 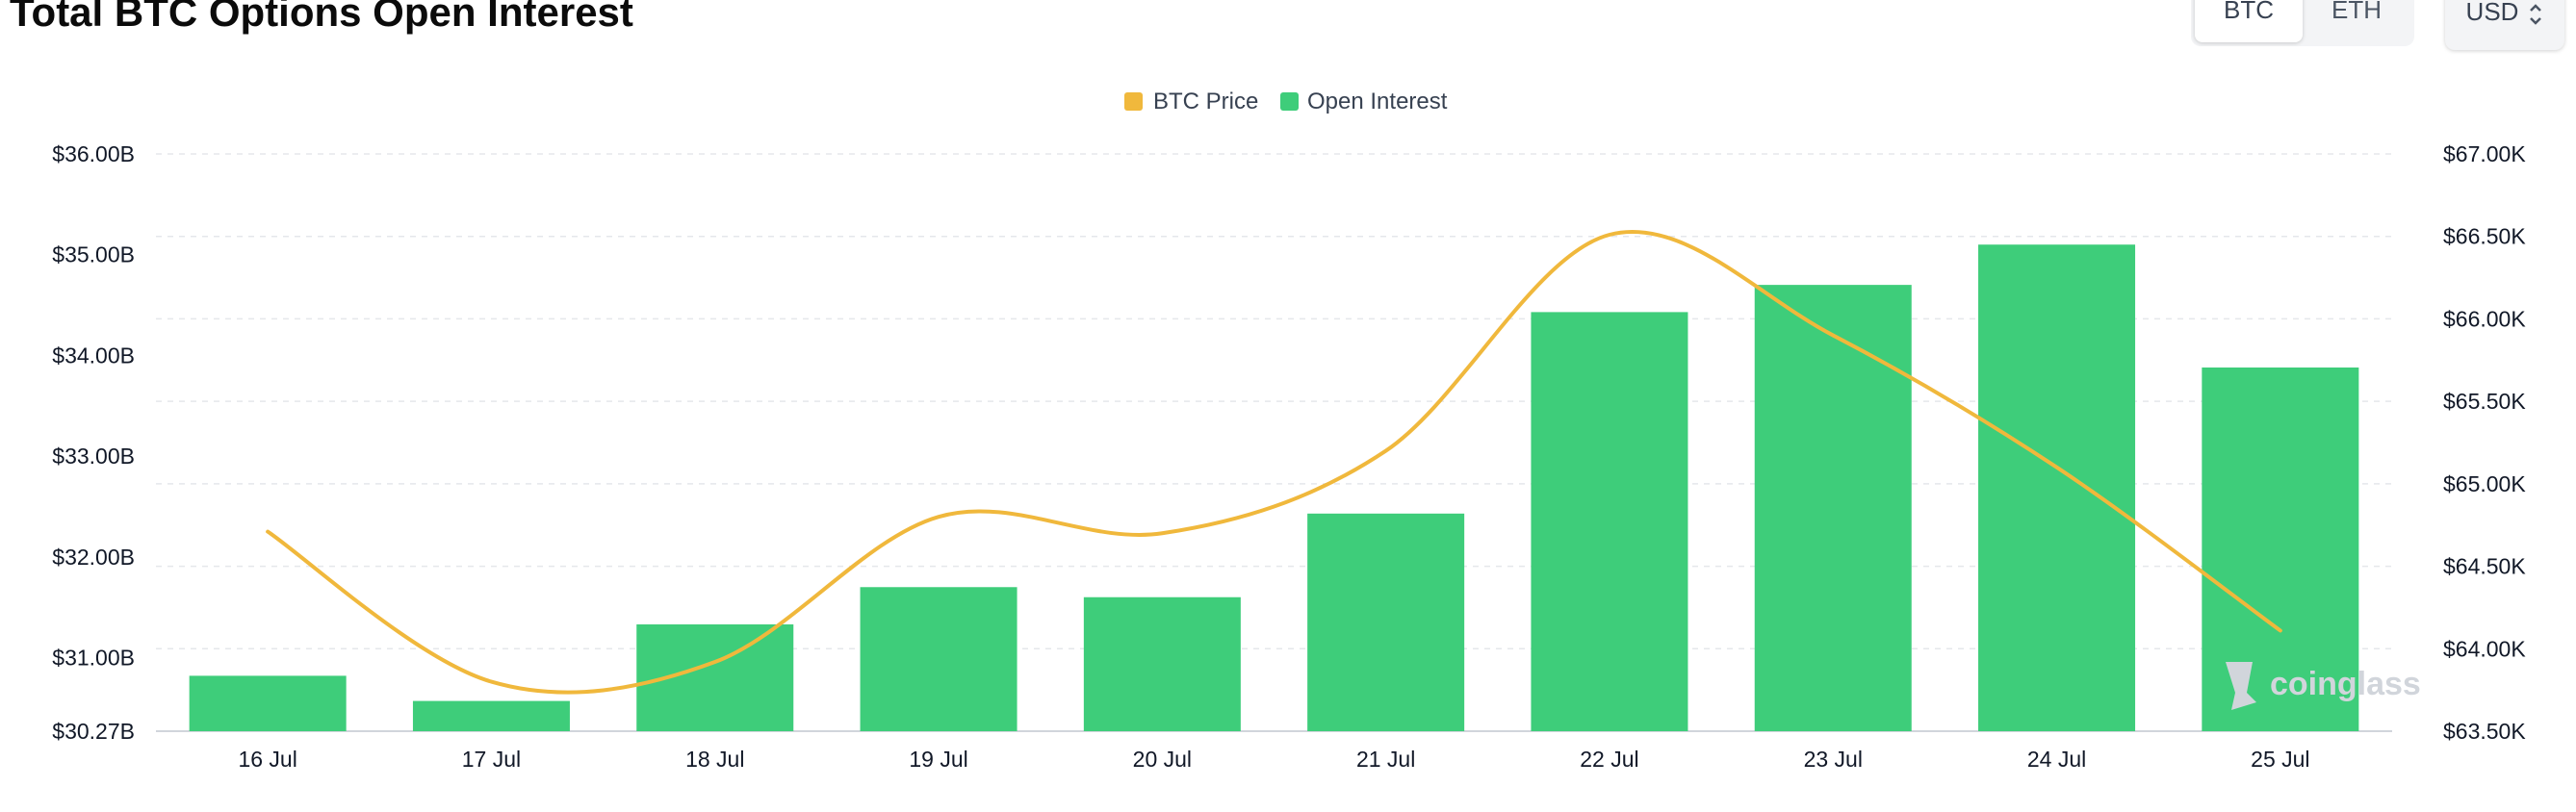 What do you see at coordinates (2485, 236) in the screenshot?
I see `right-axis-tick-label: $66.50K` at bounding box center [2485, 236].